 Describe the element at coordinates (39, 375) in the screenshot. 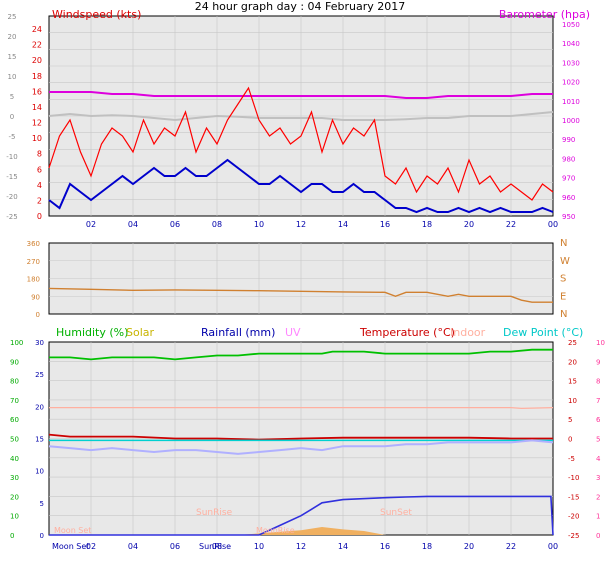

I see `rainfall-tick-label: 25` at that location.